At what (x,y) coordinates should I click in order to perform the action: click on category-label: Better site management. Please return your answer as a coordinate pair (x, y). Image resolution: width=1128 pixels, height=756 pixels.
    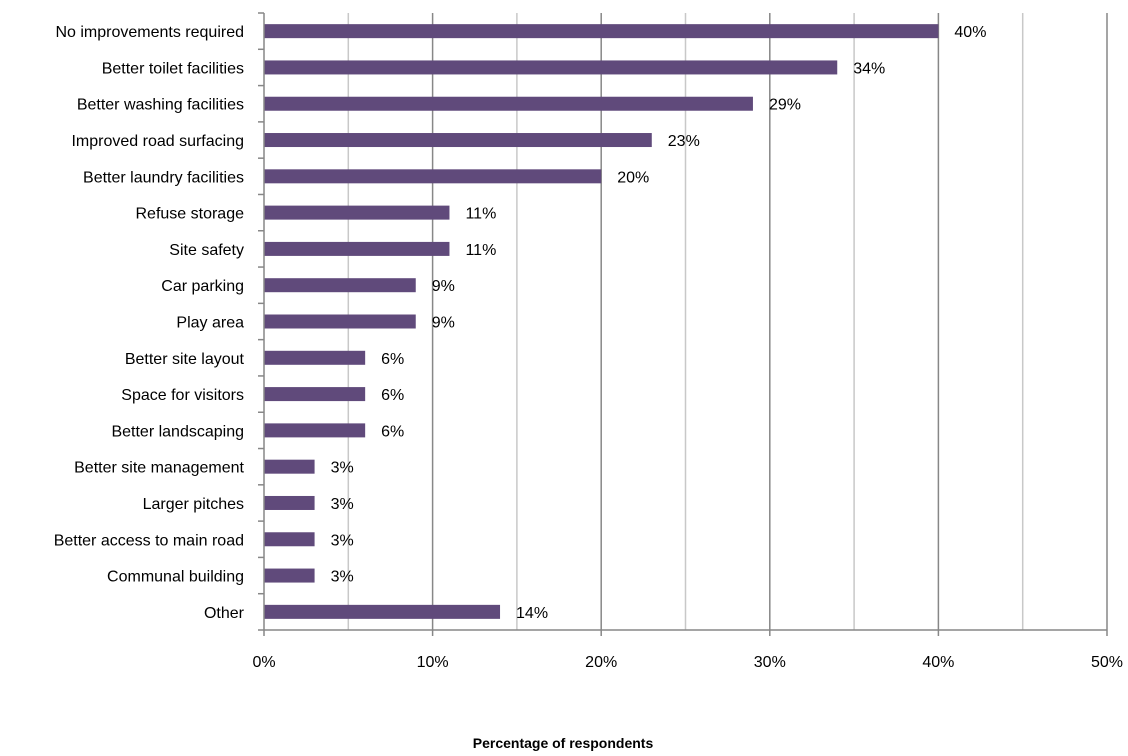
    Looking at the image, I should click on (159, 468).